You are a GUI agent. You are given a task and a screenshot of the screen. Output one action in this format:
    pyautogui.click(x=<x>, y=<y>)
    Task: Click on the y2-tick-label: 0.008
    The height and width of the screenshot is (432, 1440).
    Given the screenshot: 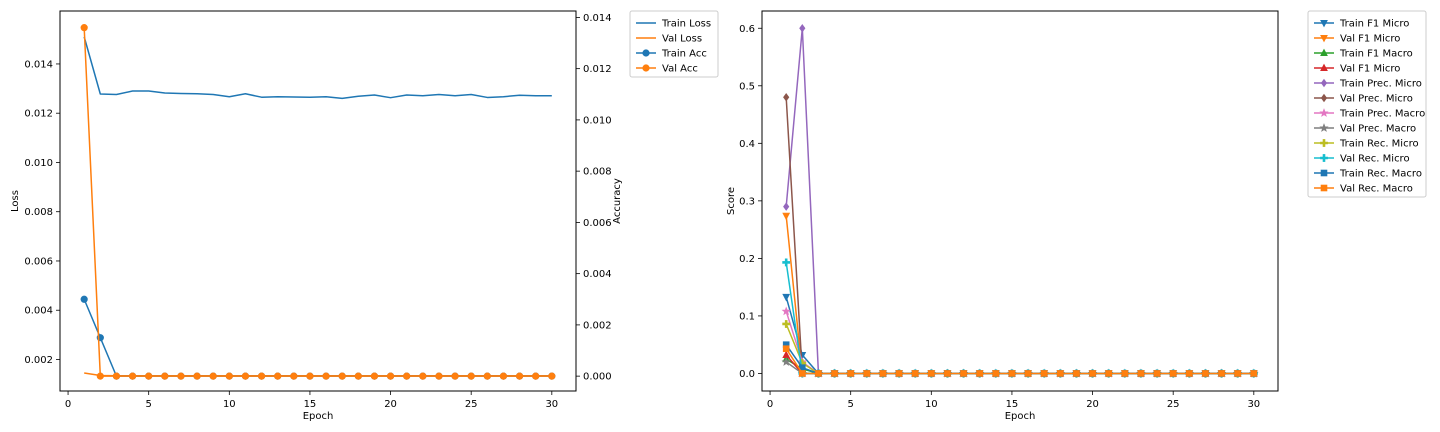 What is the action you would take?
    pyautogui.click(x=597, y=172)
    